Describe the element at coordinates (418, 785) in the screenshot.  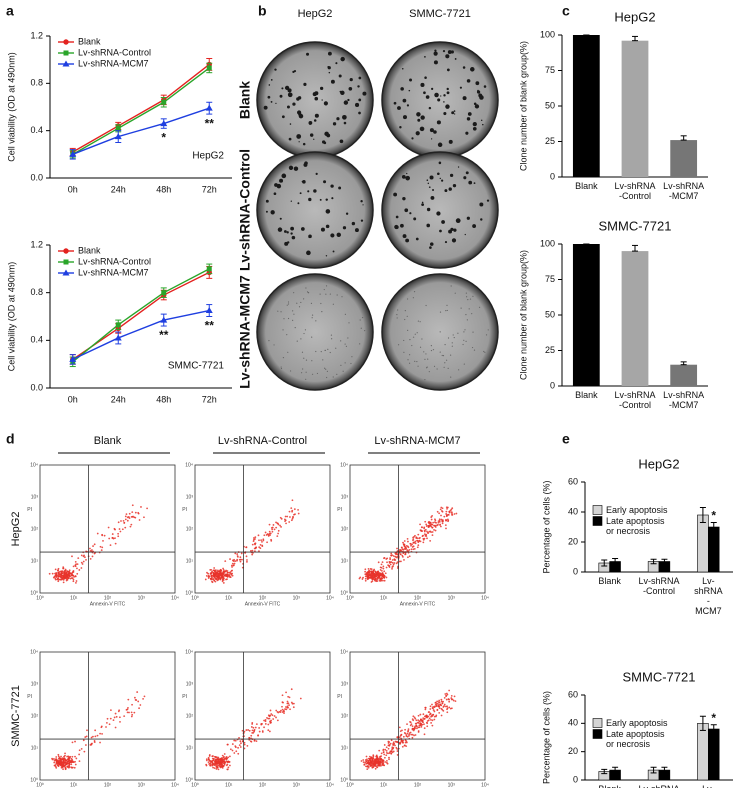
I see `x-tick-label: 10²` at that location.